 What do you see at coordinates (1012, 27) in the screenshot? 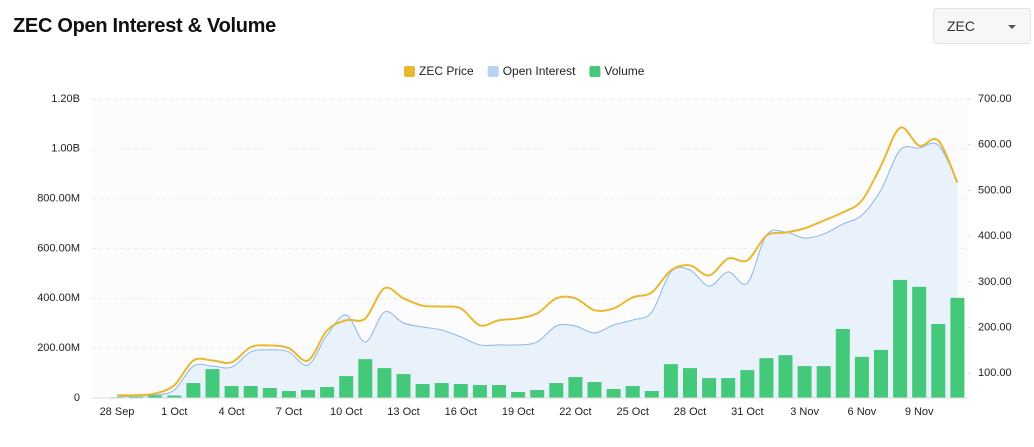
I see `dropdown-arrow` at bounding box center [1012, 27].